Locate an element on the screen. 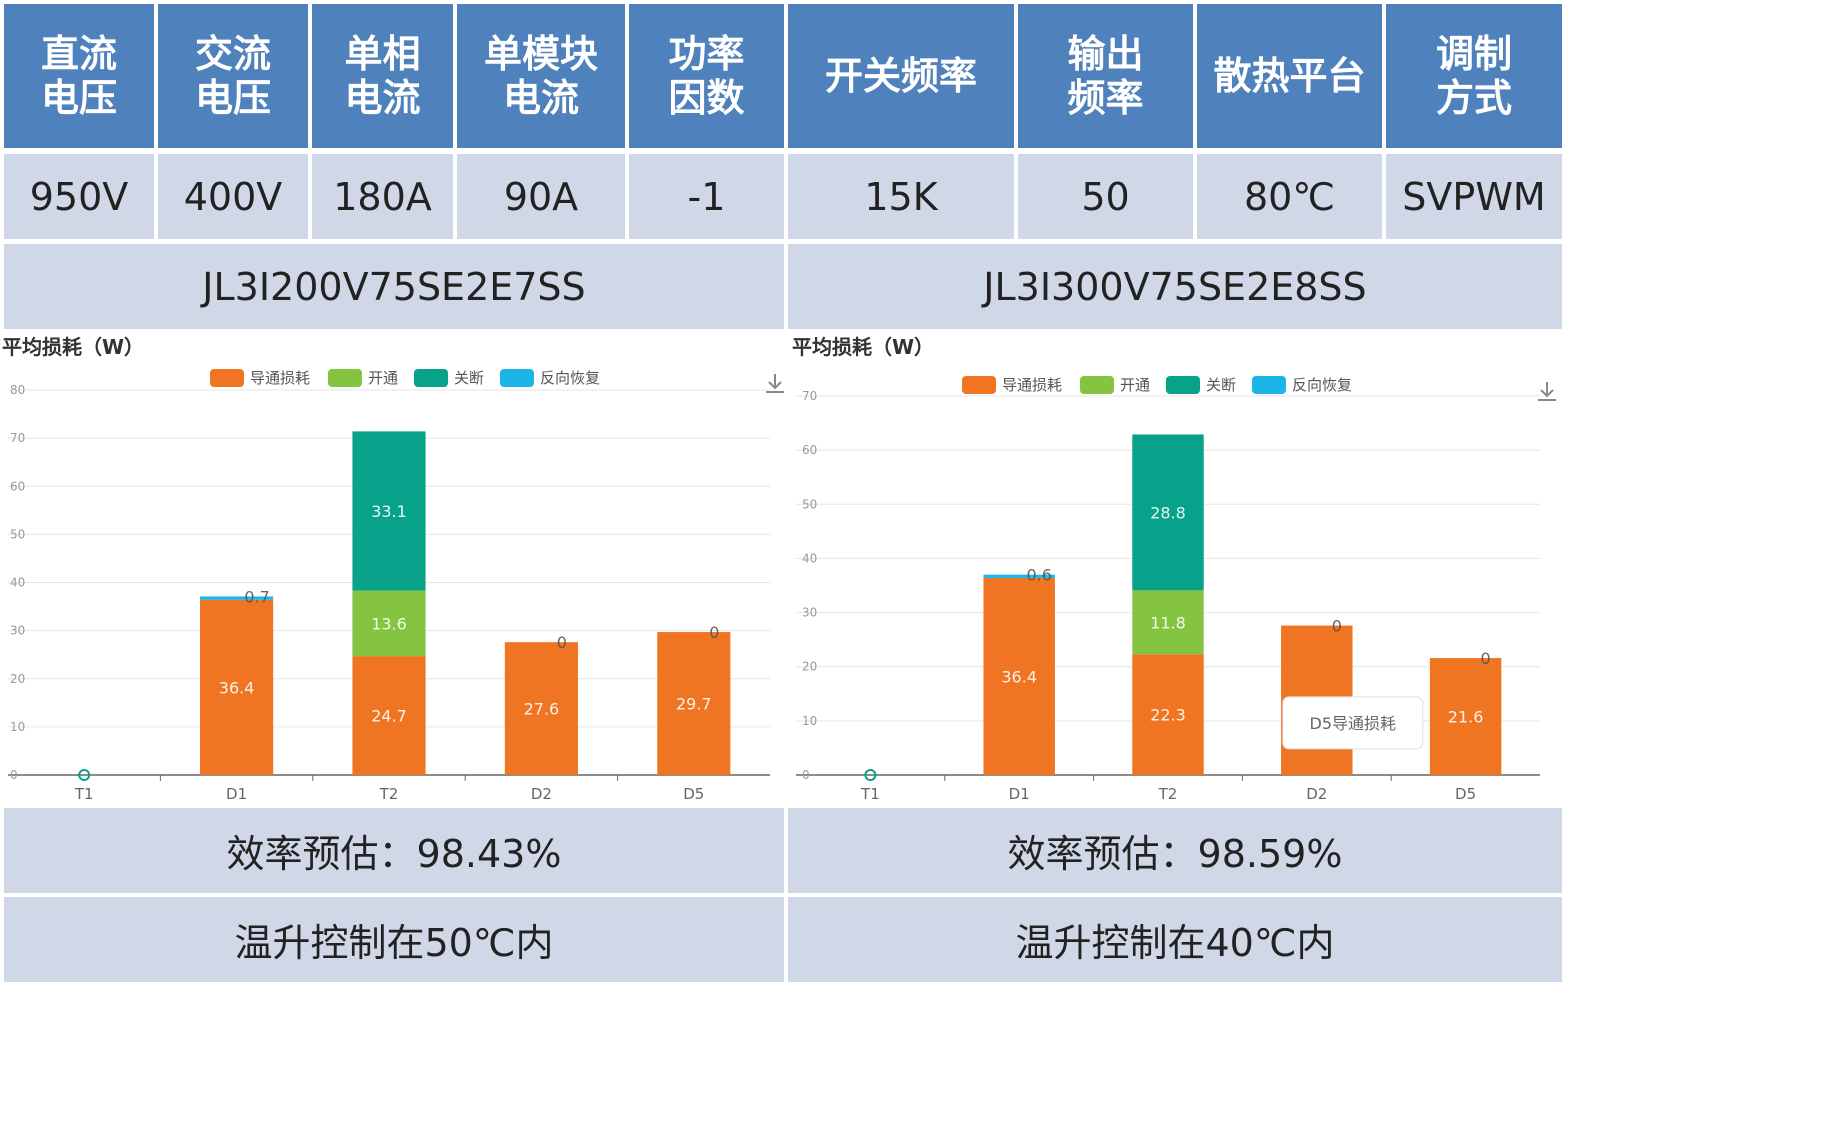 This screenshot has width=1823, height=1144. data-label-D1-反向恢复: 0.7 is located at coordinates (256, 596).